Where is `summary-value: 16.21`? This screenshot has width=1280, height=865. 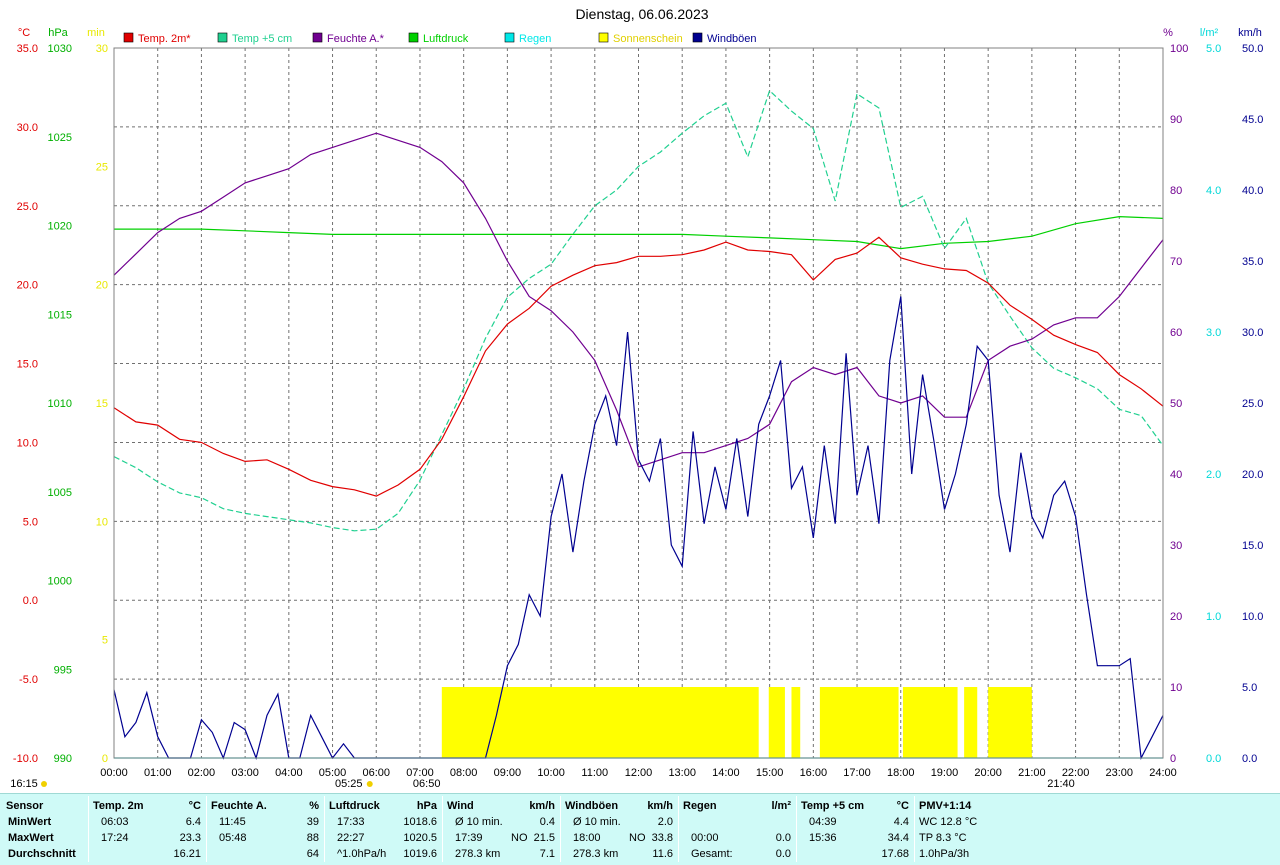
summary-value: 16.21 is located at coordinates (187, 854).